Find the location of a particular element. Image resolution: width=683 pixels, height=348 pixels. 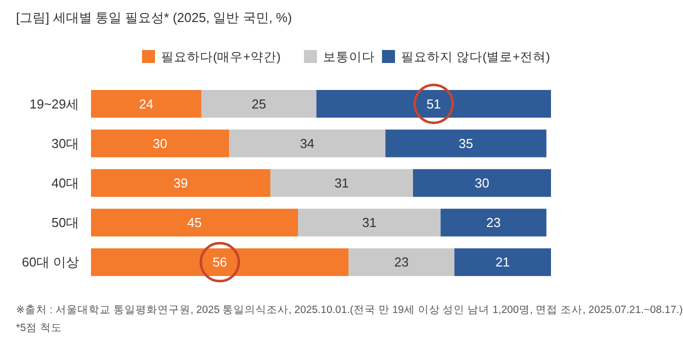

legend-label: 필요하지 않다(별로+전혀) is located at coordinates (475, 57).